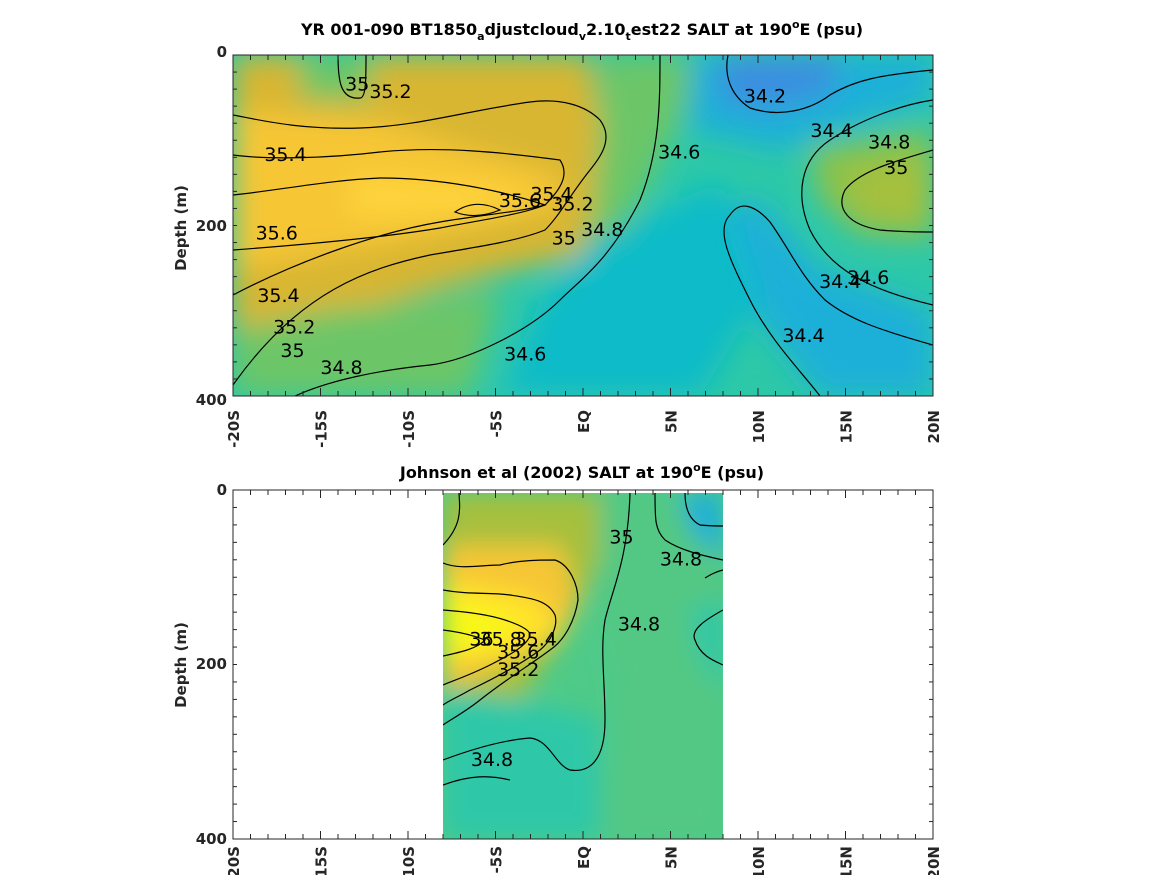  Describe the element at coordinates (234, 429) in the screenshot. I see `x-tick-label: -20S` at that location.